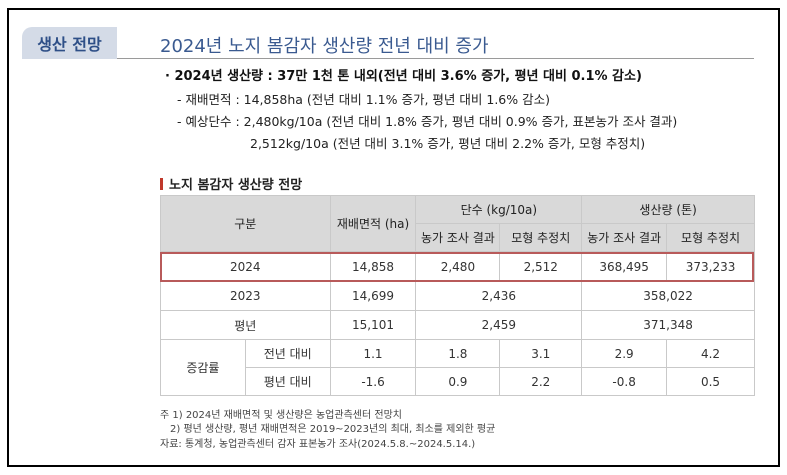 The width and height of the screenshot is (787, 475). I want to click on cell-area: -1.6, so click(373, 381).